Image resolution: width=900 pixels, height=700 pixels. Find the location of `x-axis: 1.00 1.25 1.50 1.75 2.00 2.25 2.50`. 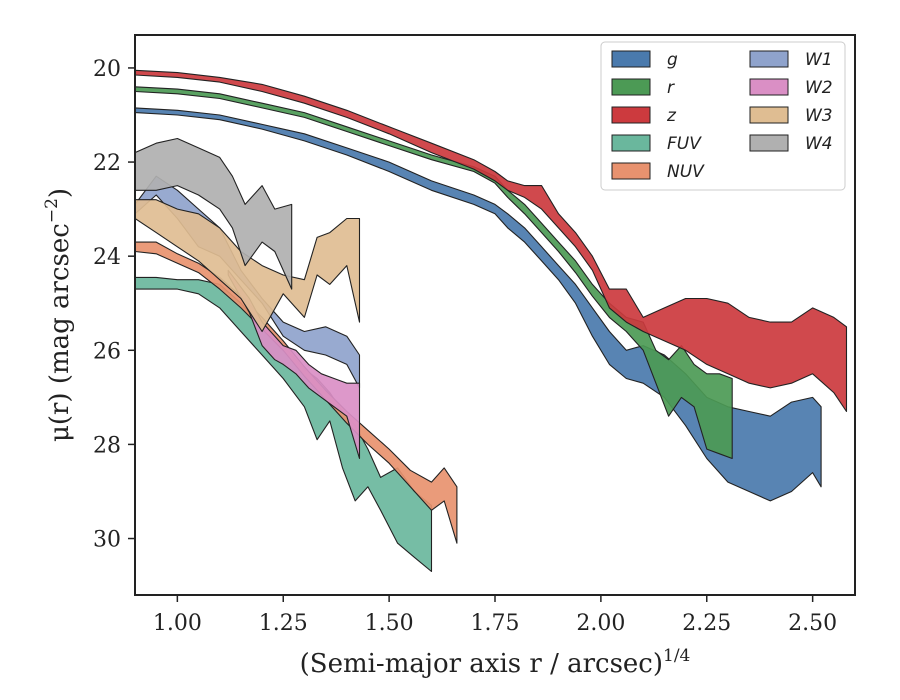

x-axis: 1.00 1.25 1.50 1.75 2.00 2.25 2.50 is located at coordinates (495, 615).